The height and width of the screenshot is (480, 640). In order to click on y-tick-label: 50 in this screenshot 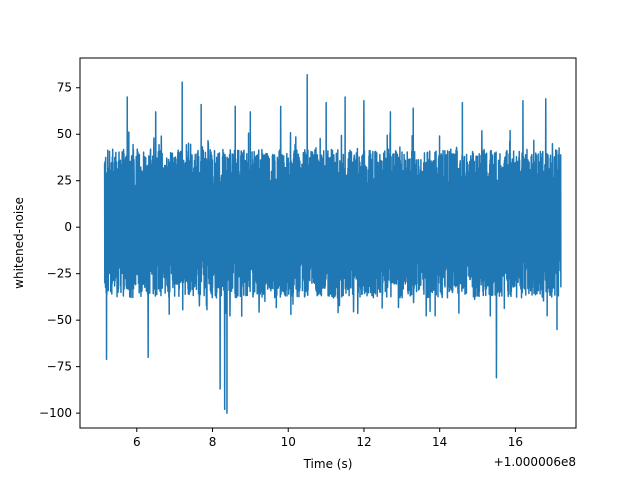, I will do `click(64, 134)`.